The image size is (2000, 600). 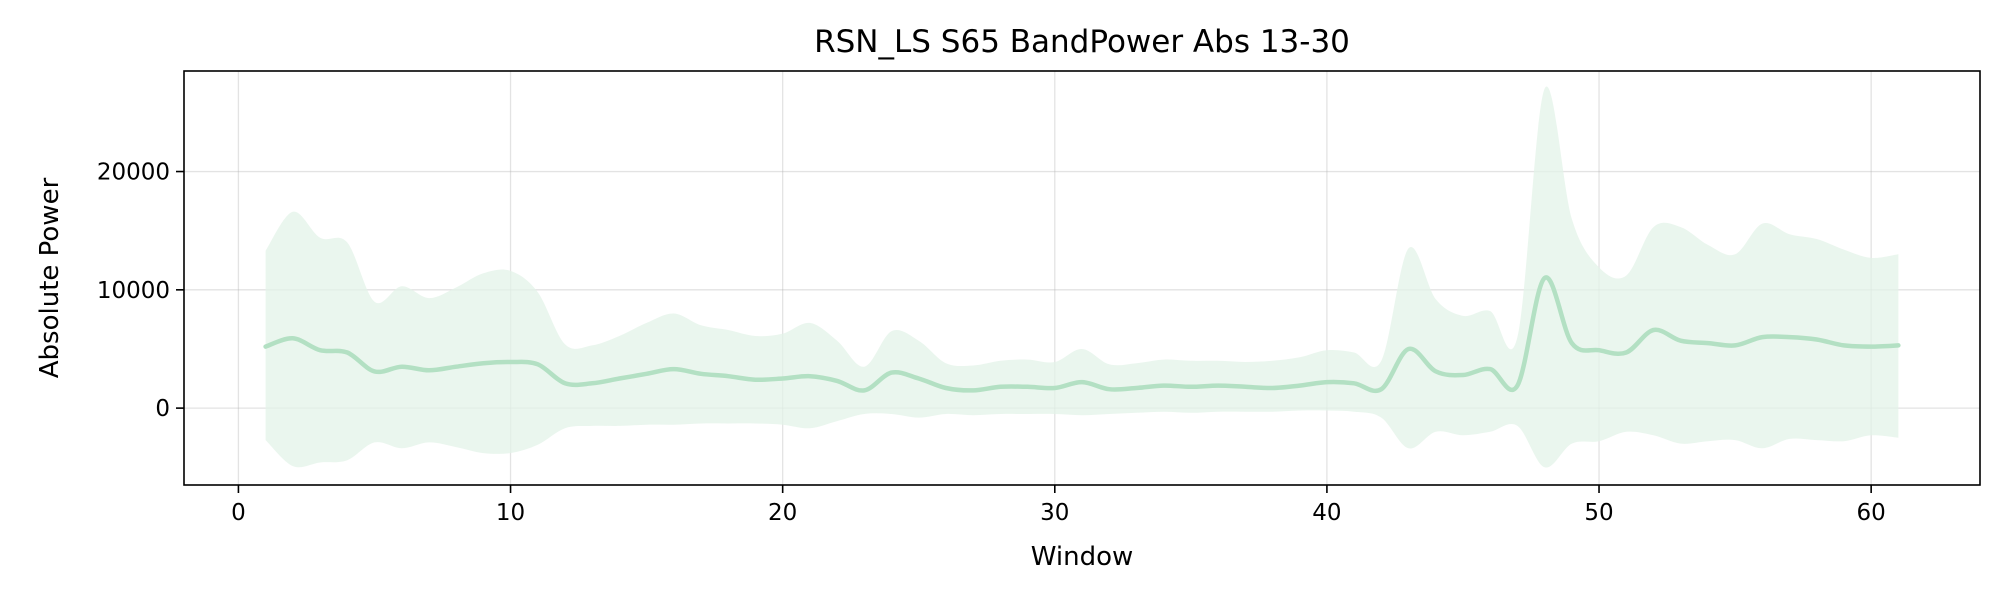 I want to click on y-tick-label-10000: 10000, so click(x=133, y=291).